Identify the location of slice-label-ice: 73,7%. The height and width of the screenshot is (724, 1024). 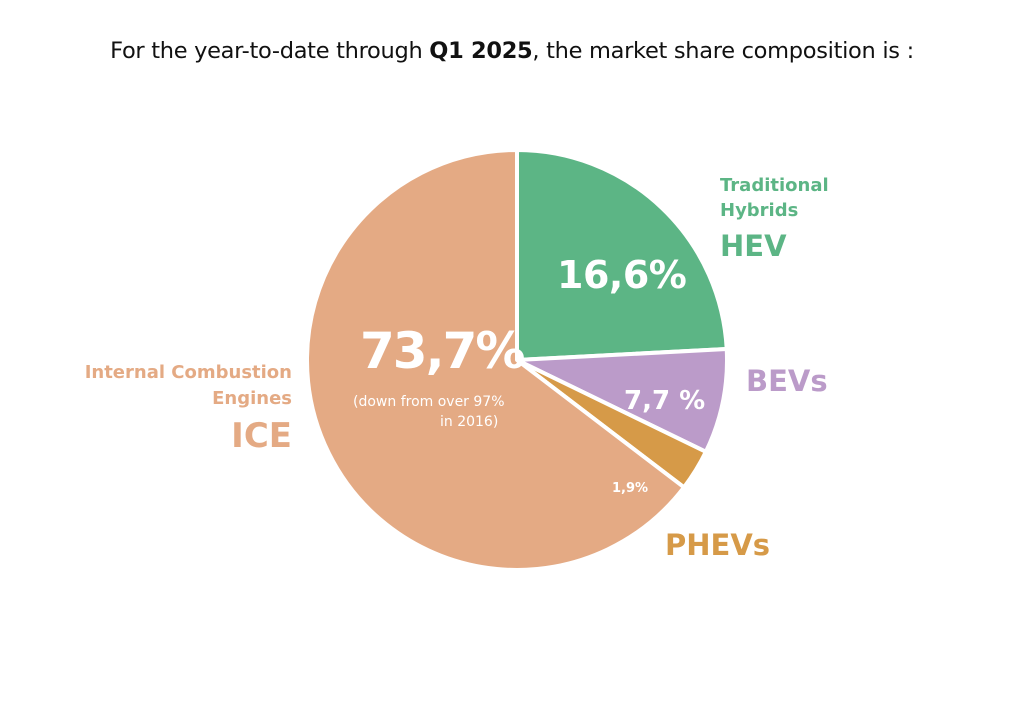
(442, 351).